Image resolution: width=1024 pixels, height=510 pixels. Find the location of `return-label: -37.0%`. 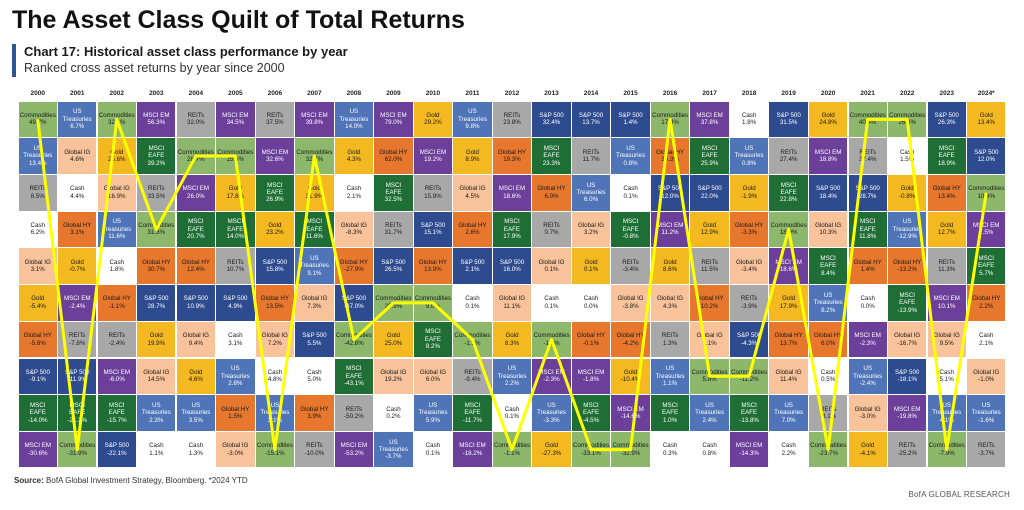

return-label: -37.0% is located at coordinates (354, 306).